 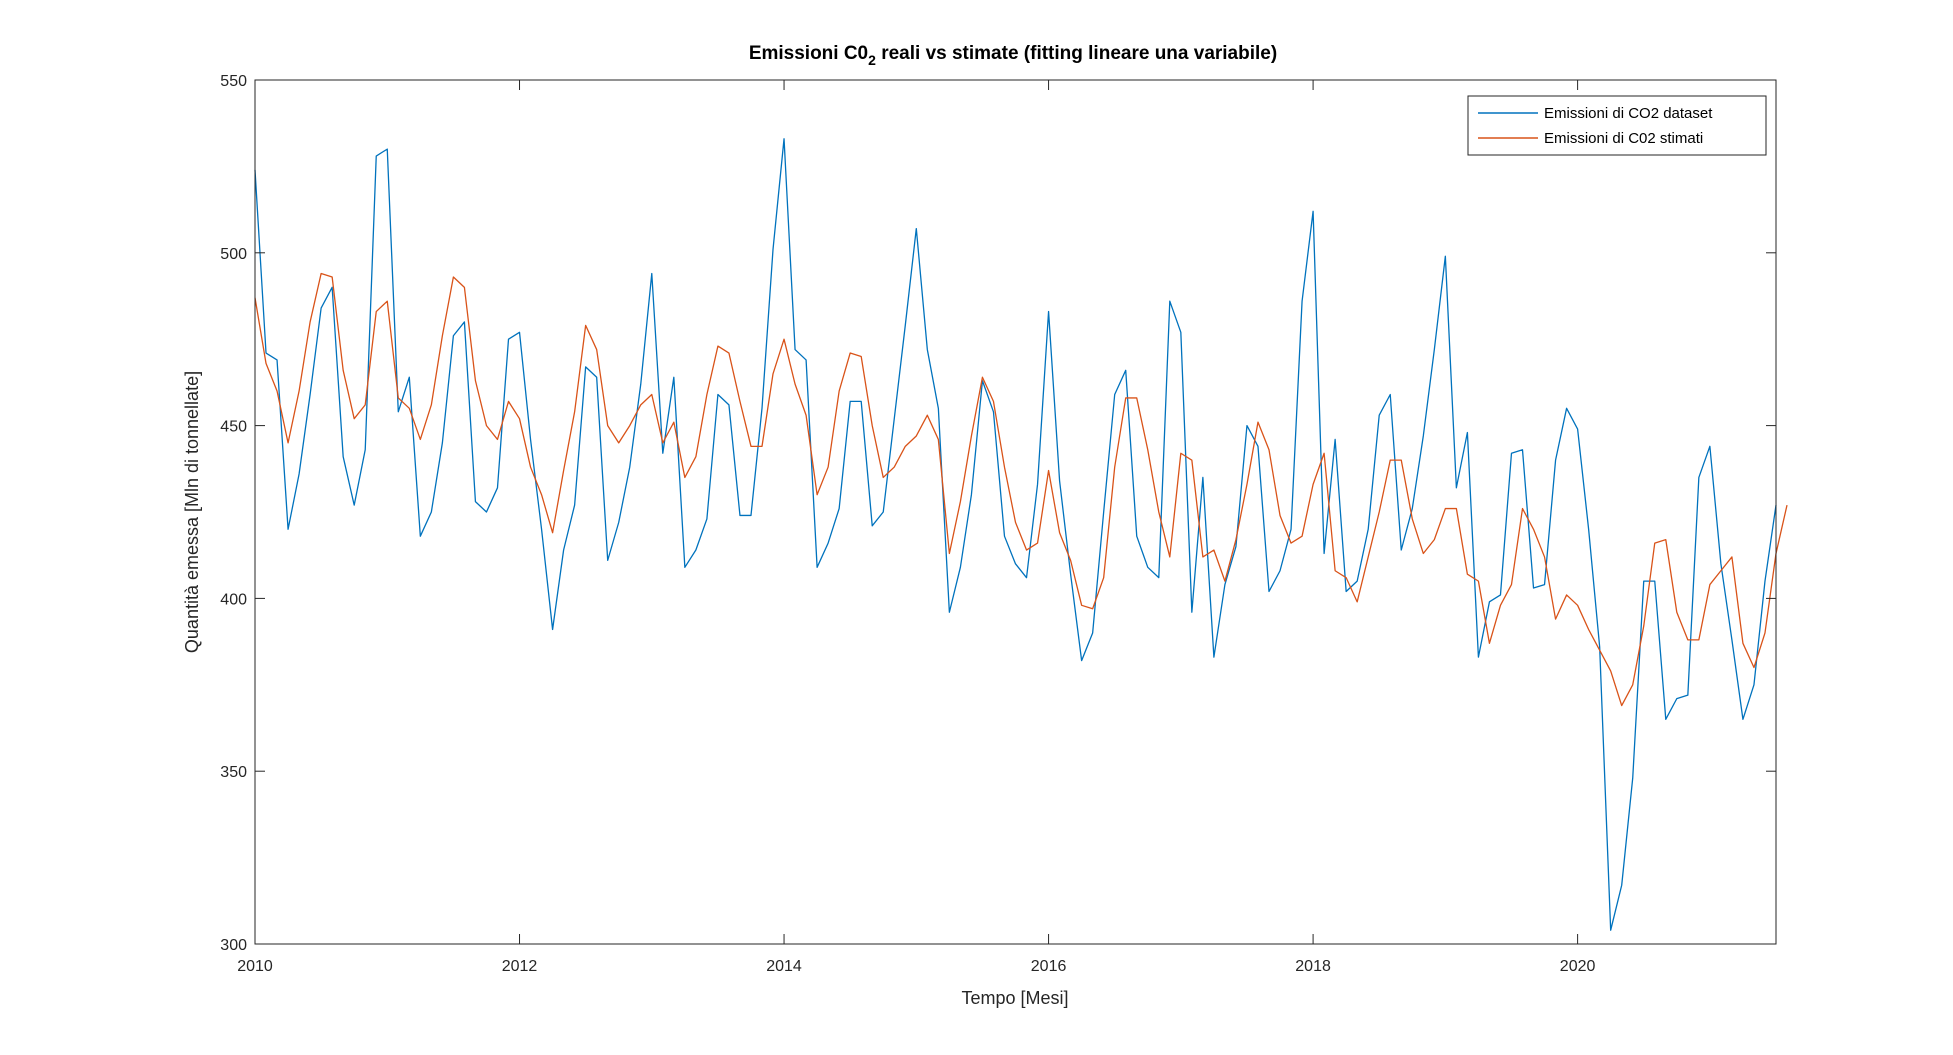 What do you see at coordinates (784, 966) in the screenshot?
I see `x-tick-label: 2014` at bounding box center [784, 966].